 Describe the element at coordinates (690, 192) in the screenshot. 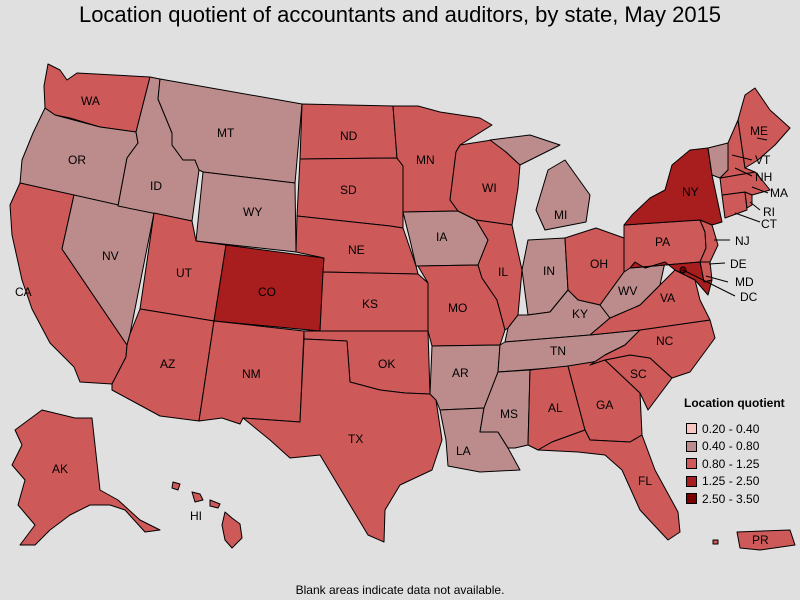

I see `label-ny: NY` at that location.